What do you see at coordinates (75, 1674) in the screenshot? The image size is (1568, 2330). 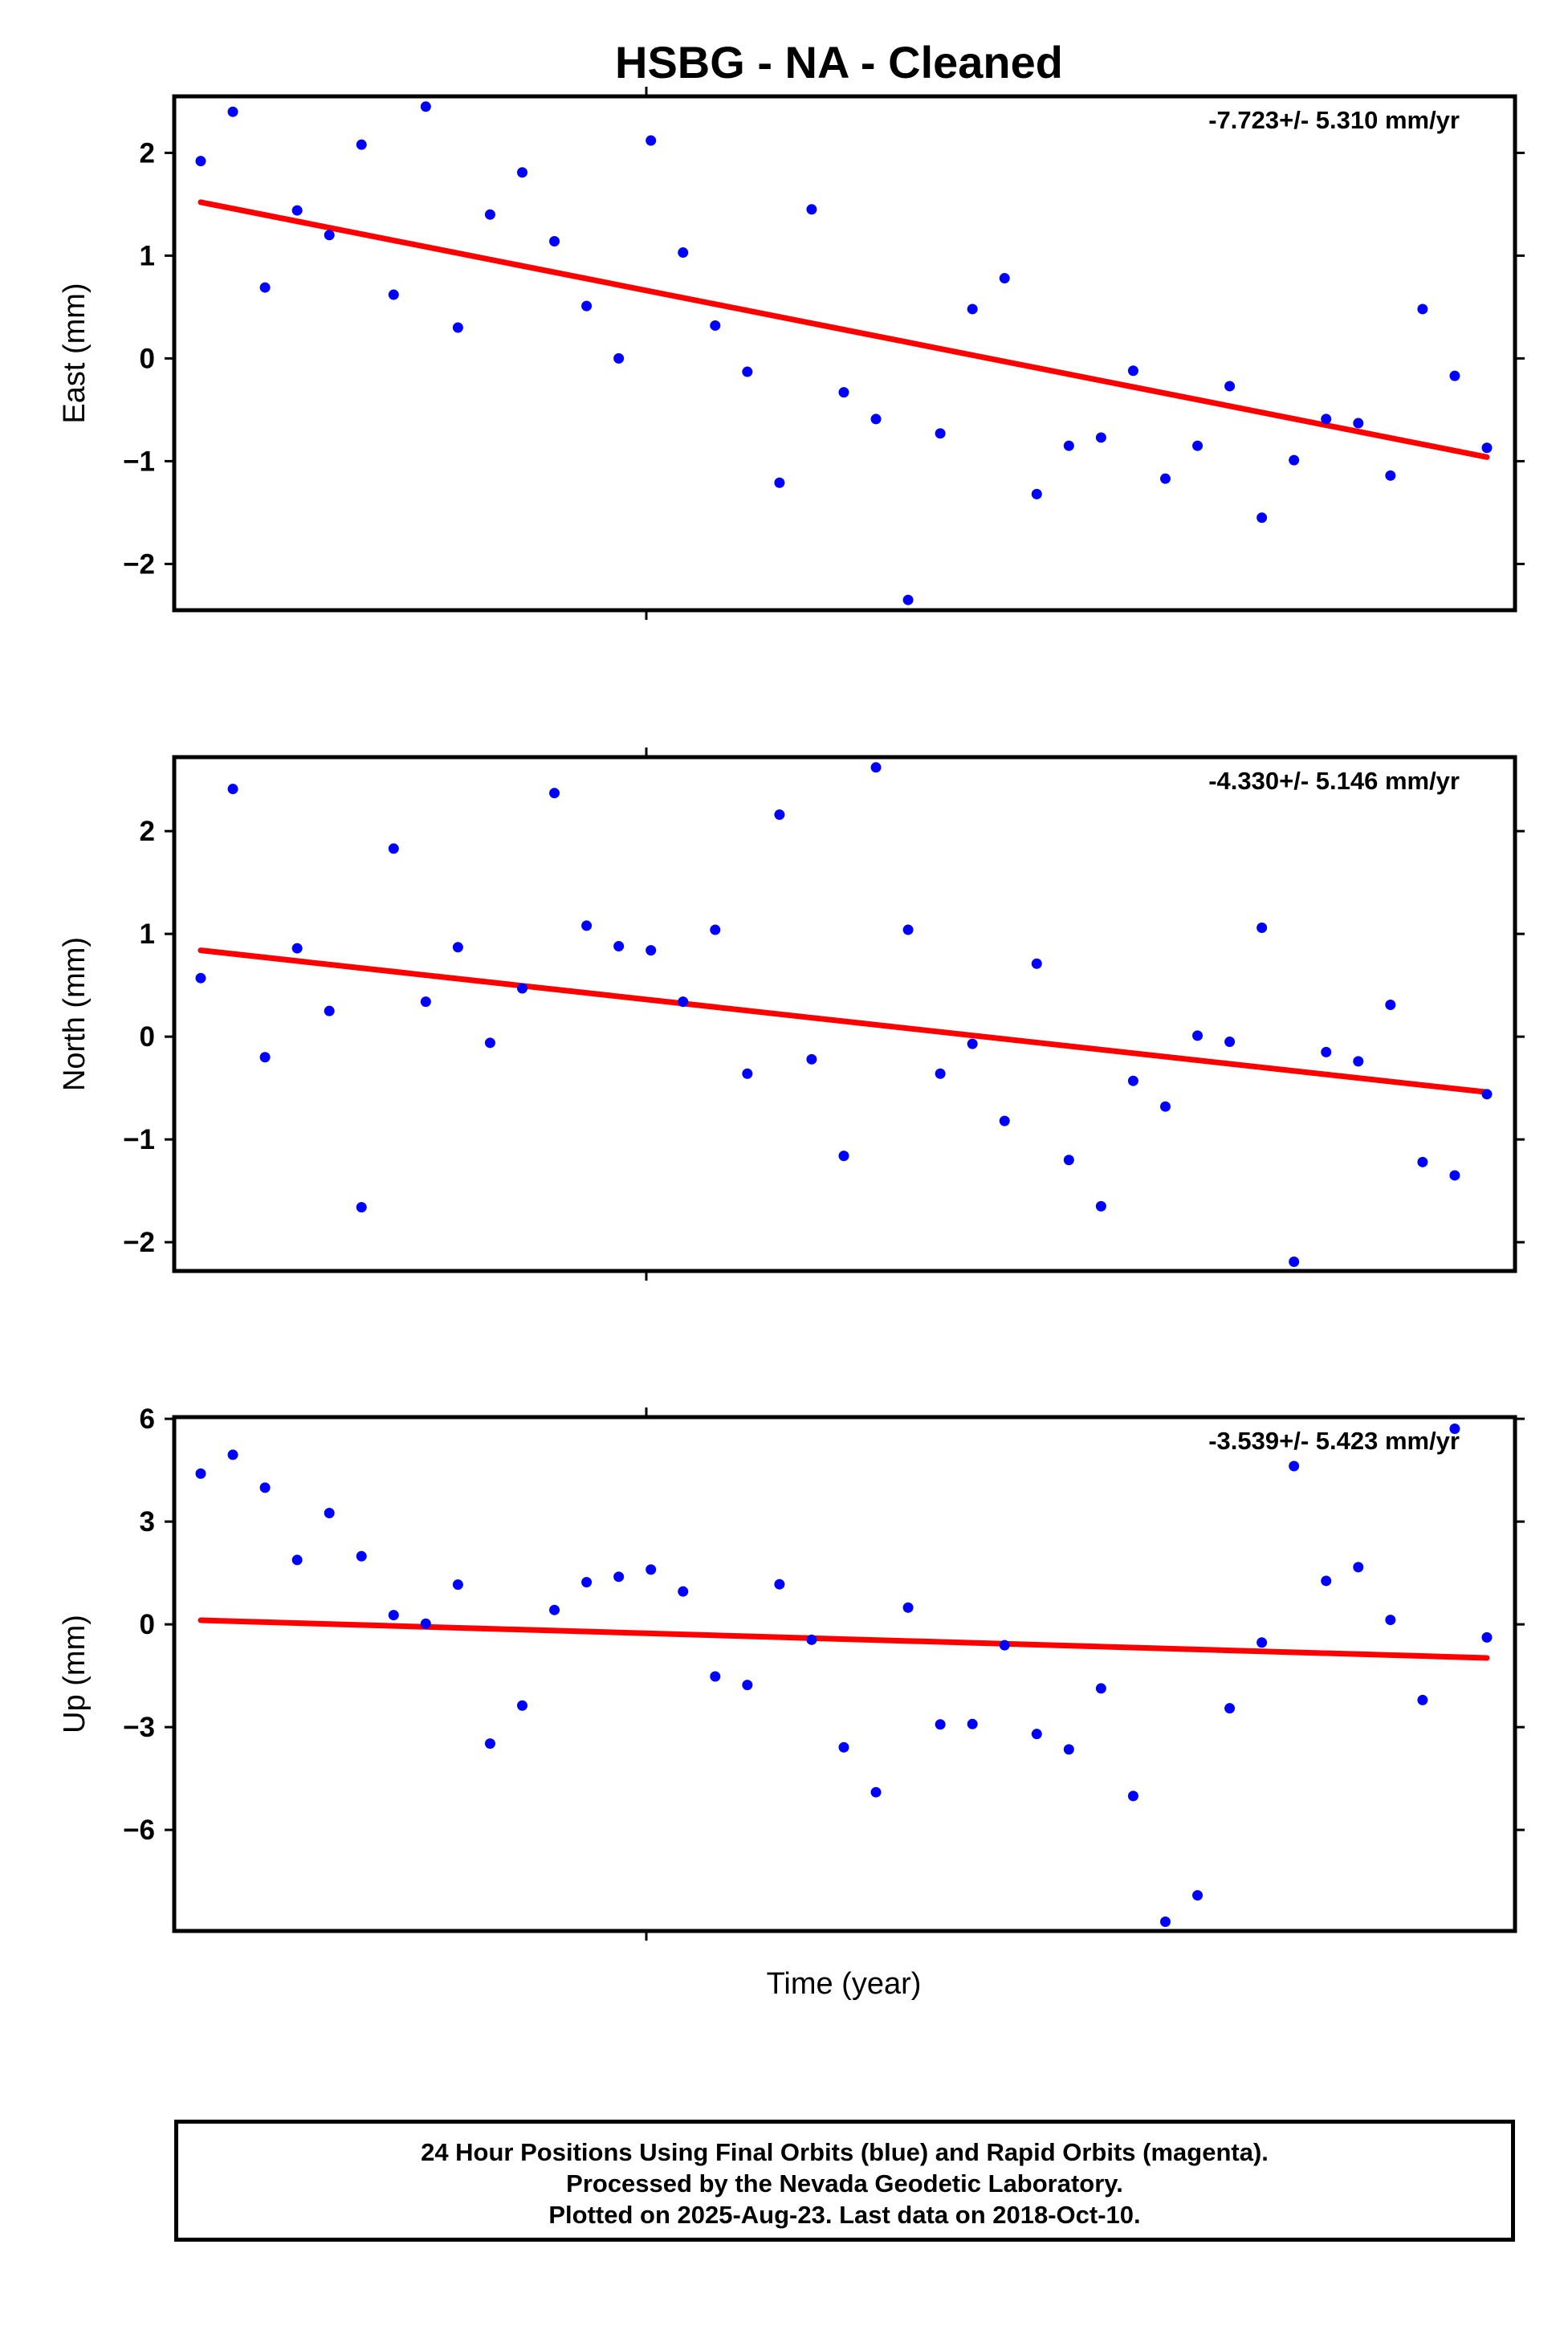 I see `up-y-axis-label: Up (mm)` at bounding box center [75, 1674].